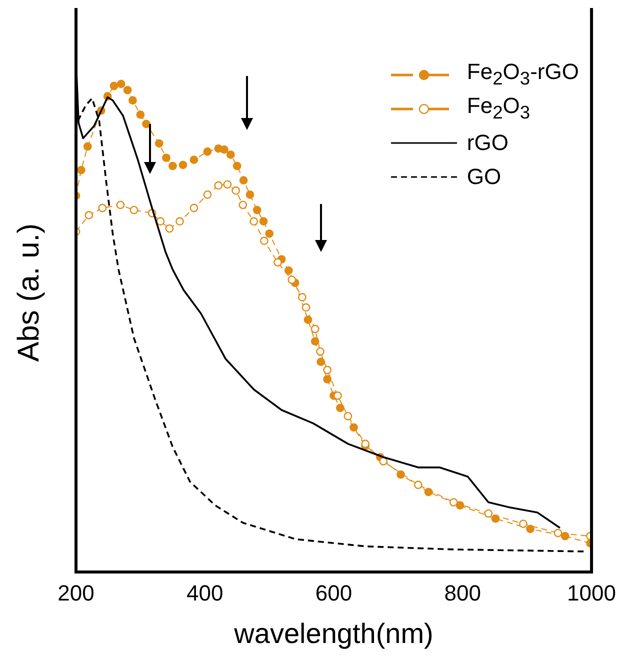 Image resolution: width=619 pixels, height=664 pixels. I want to click on legend-label: rGO, so click(487, 143).